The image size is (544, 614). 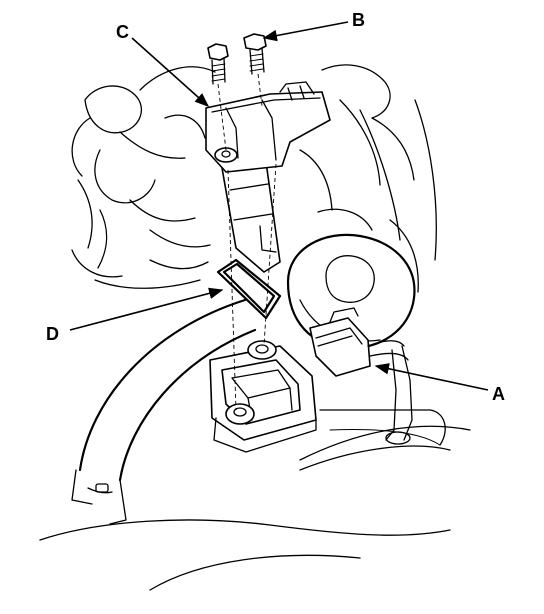 I want to click on mounting-bolts, so click(x=237, y=59).